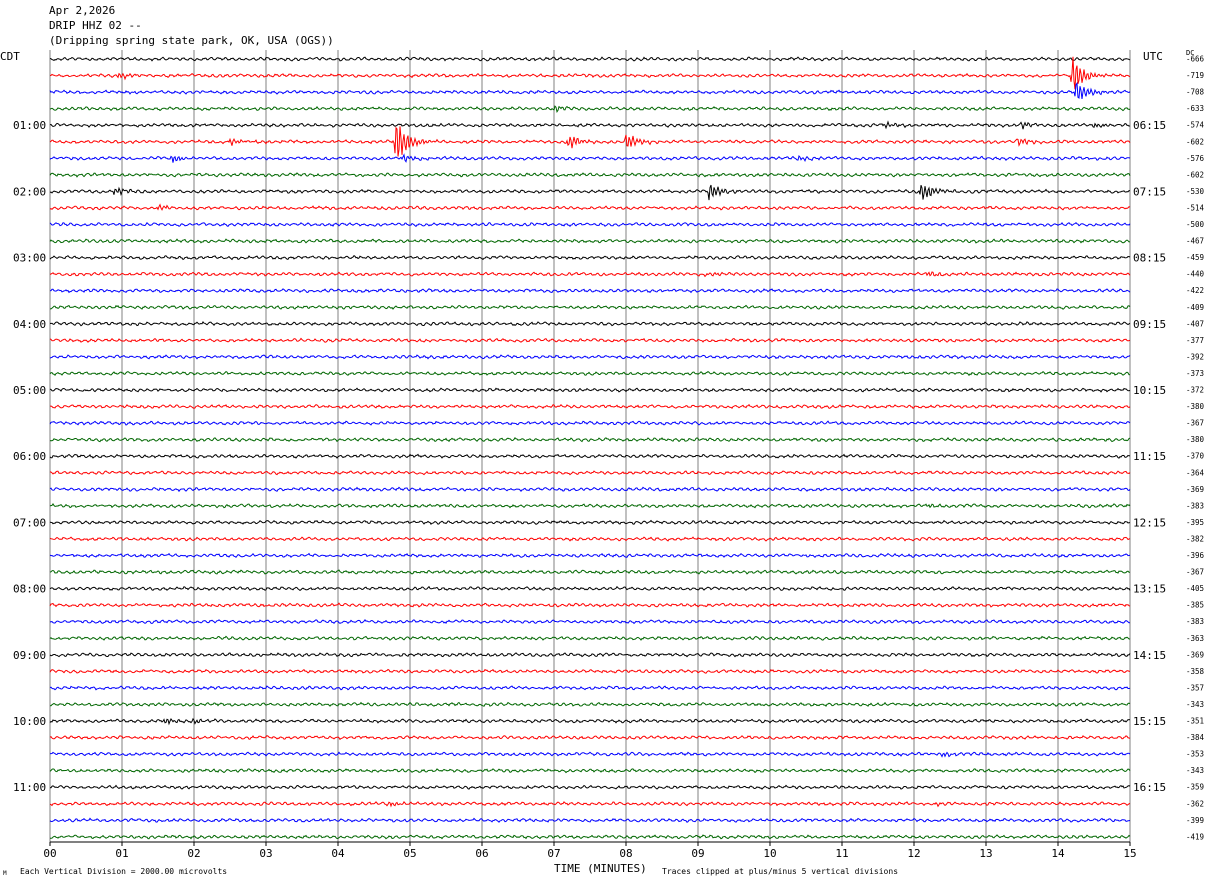 The height and width of the screenshot is (886, 1210). What do you see at coordinates (1195, 274) in the screenshot?
I see `dc-offset-label: -440` at bounding box center [1195, 274].